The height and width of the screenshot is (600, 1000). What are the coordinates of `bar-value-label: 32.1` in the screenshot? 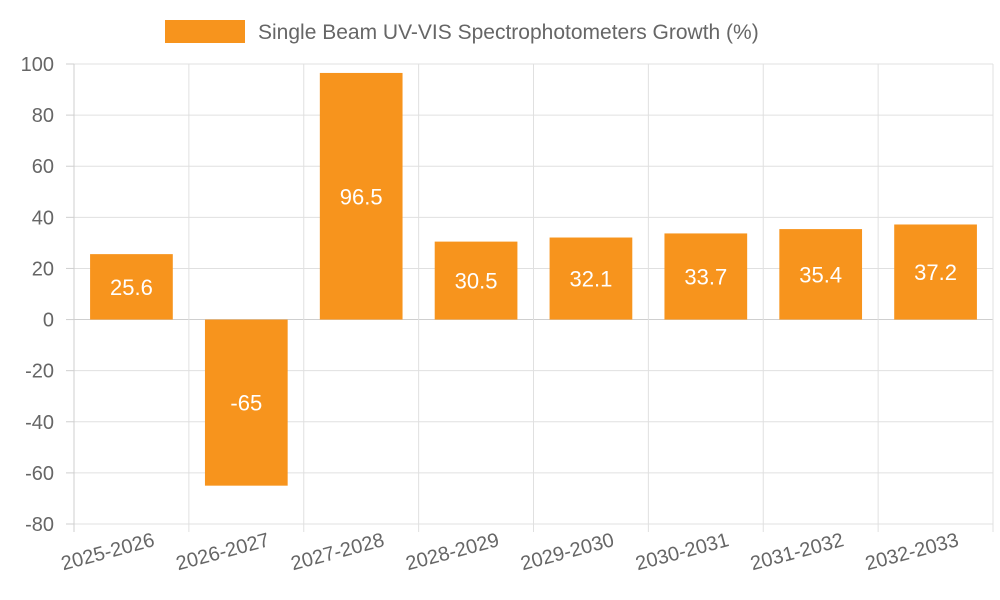 It's located at (591, 279).